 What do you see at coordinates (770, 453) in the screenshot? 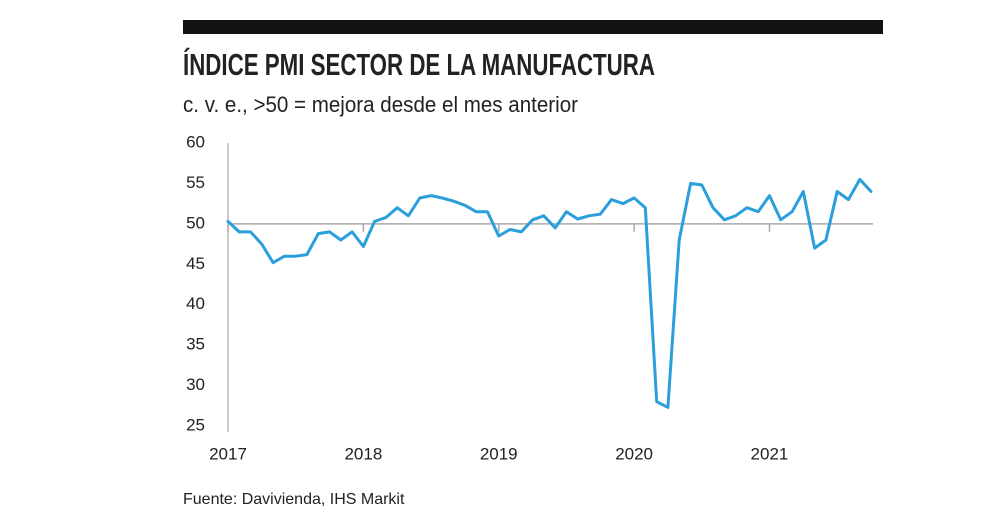
I see `x-tick-label: 2021` at bounding box center [770, 453].